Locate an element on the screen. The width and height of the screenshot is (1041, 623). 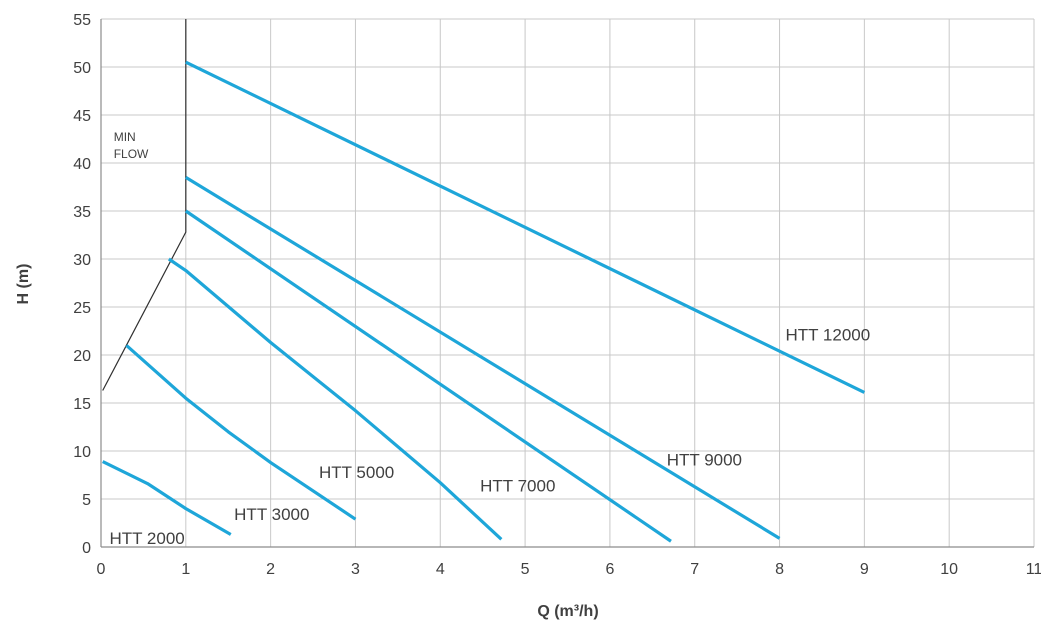
x-tick-label-9: 9 is located at coordinates (864, 569).